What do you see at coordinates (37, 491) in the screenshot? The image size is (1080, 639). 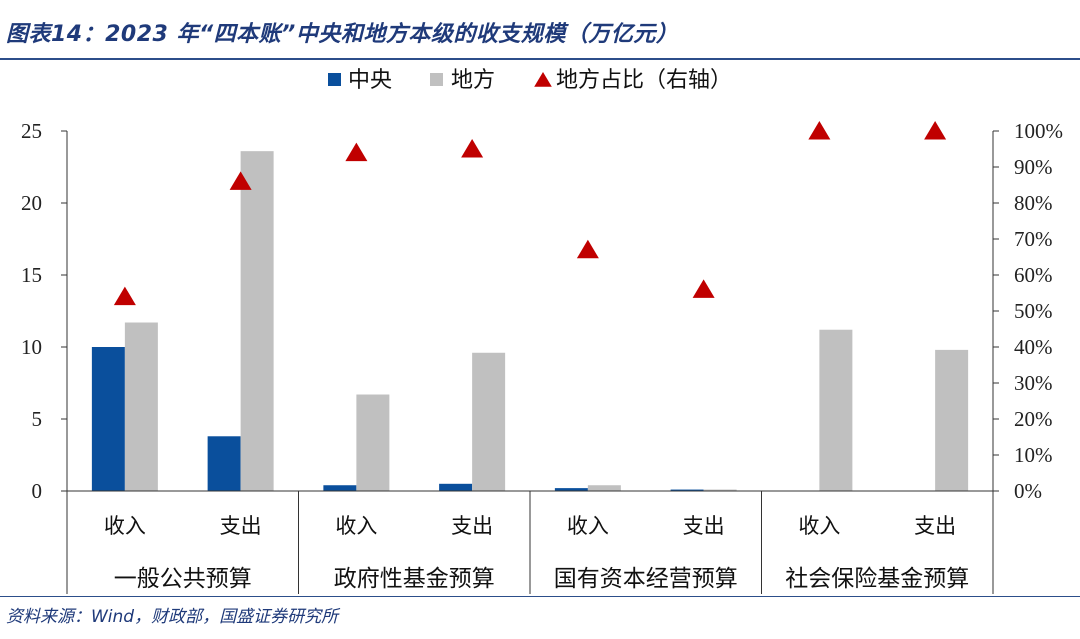 I see `y-tick-label: 0` at bounding box center [37, 491].